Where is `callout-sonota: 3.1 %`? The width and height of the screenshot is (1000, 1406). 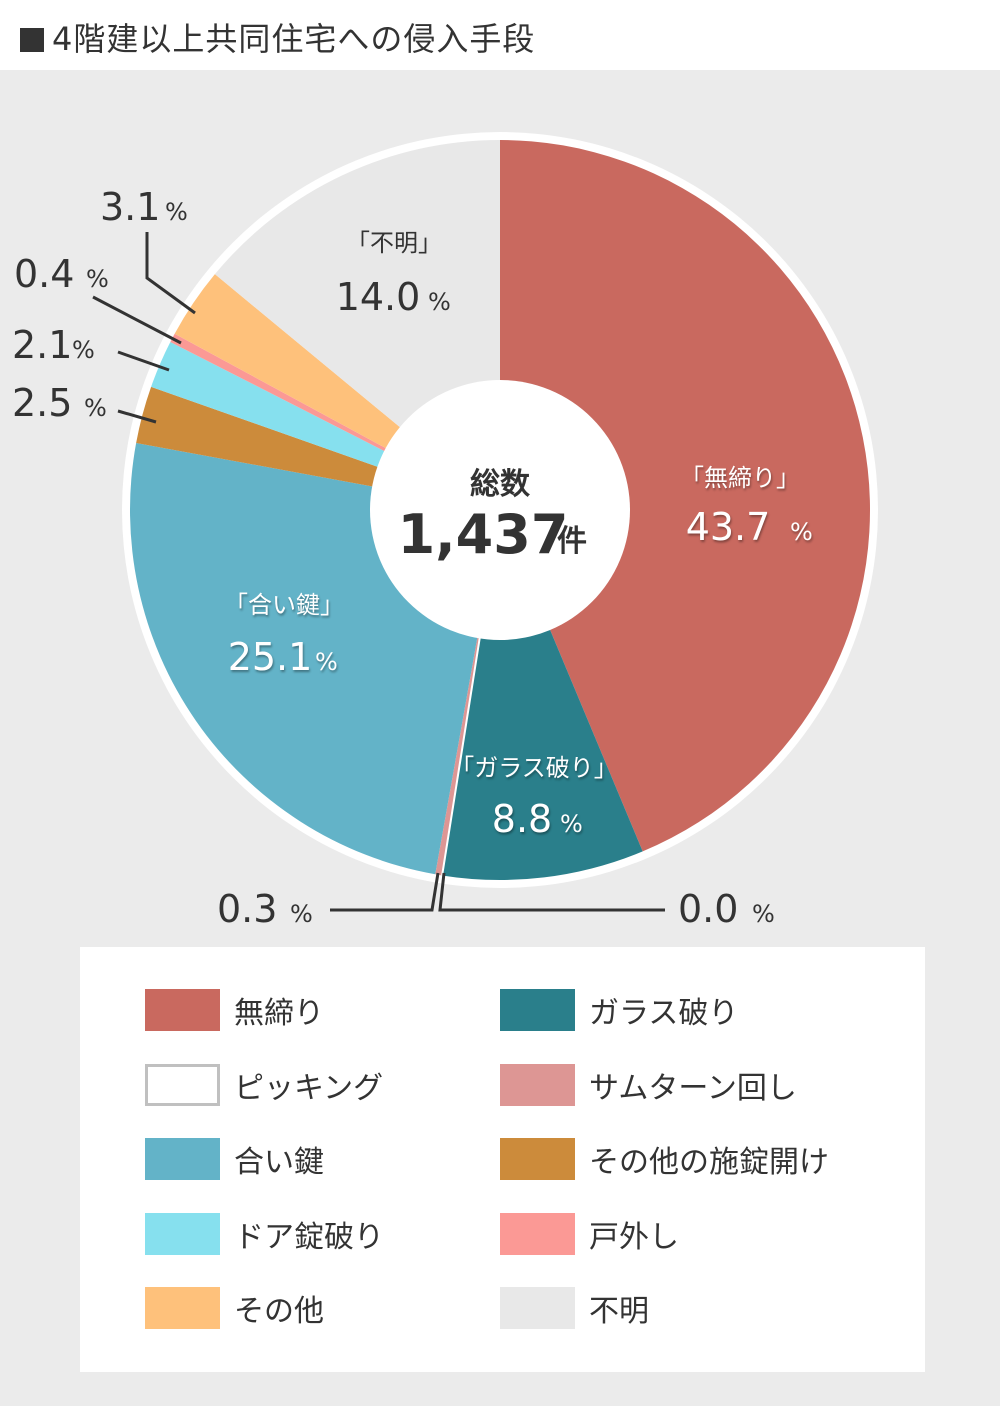
callout-sonota: 3.1 % is located at coordinates (144, 207).